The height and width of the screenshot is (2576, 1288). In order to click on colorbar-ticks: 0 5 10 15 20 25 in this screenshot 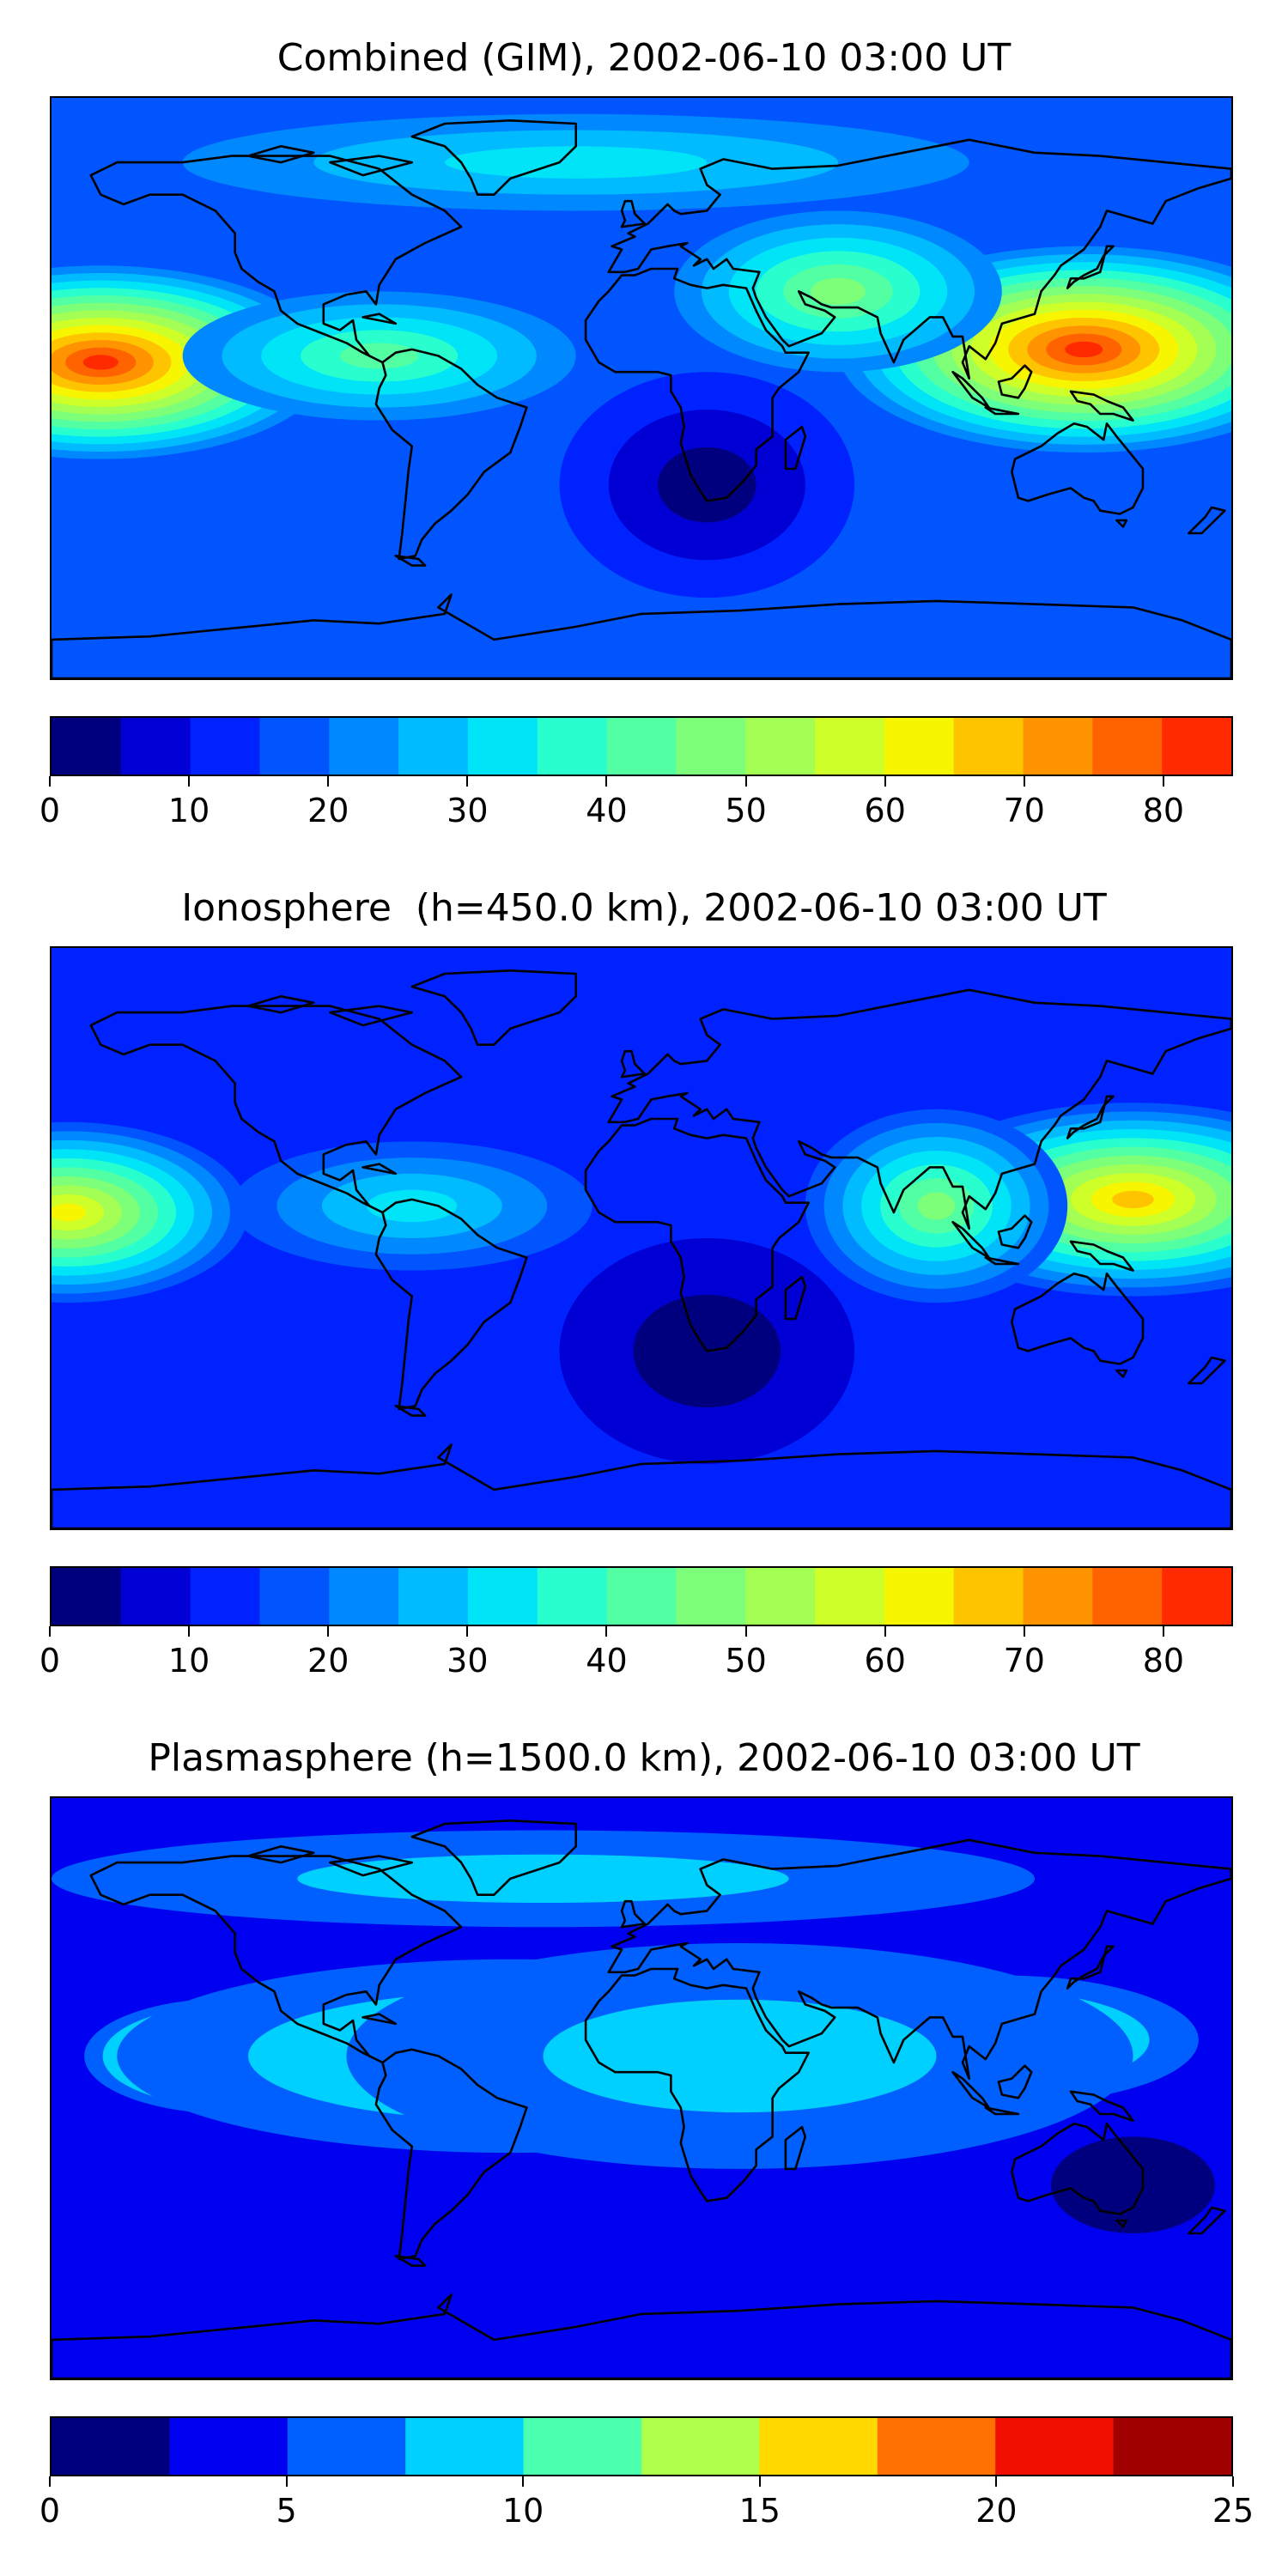, I will do `click(647, 2503)`.